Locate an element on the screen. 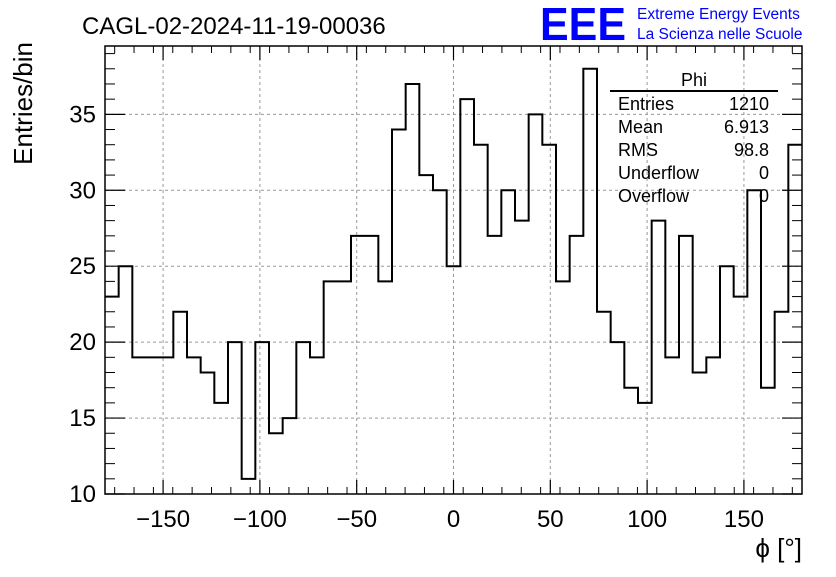  x-tick-label: 50 is located at coordinates (550, 519).